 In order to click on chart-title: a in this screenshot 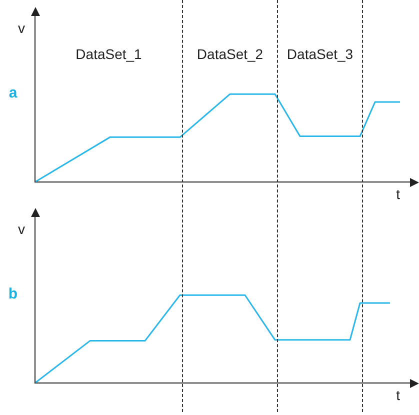, I will do `click(13, 93)`.